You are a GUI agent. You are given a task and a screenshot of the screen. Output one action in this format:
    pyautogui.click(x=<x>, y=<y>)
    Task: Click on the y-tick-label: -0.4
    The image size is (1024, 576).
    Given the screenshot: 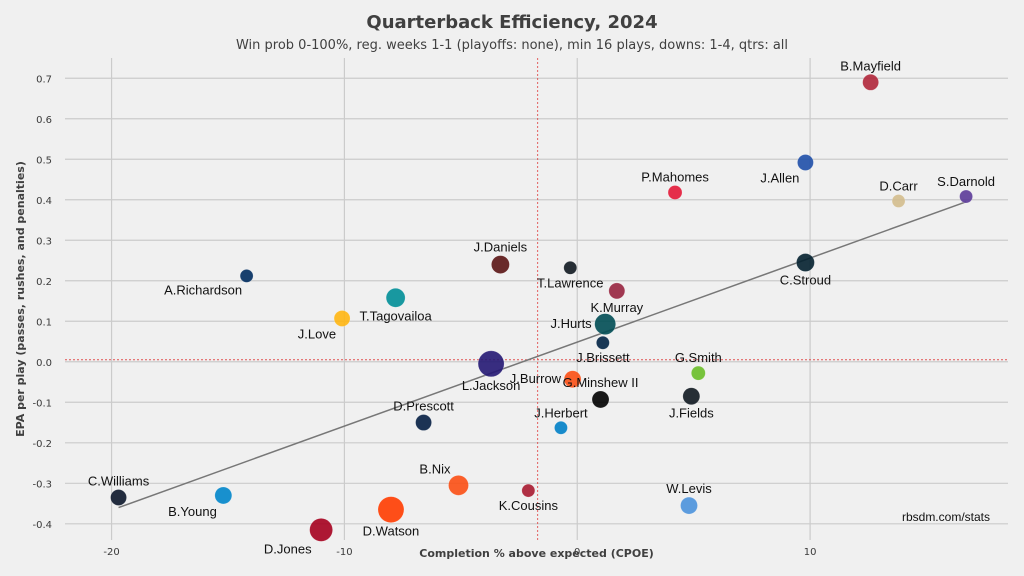 What is the action you would take?
    pyautogui.click(x=42, y=525)
    